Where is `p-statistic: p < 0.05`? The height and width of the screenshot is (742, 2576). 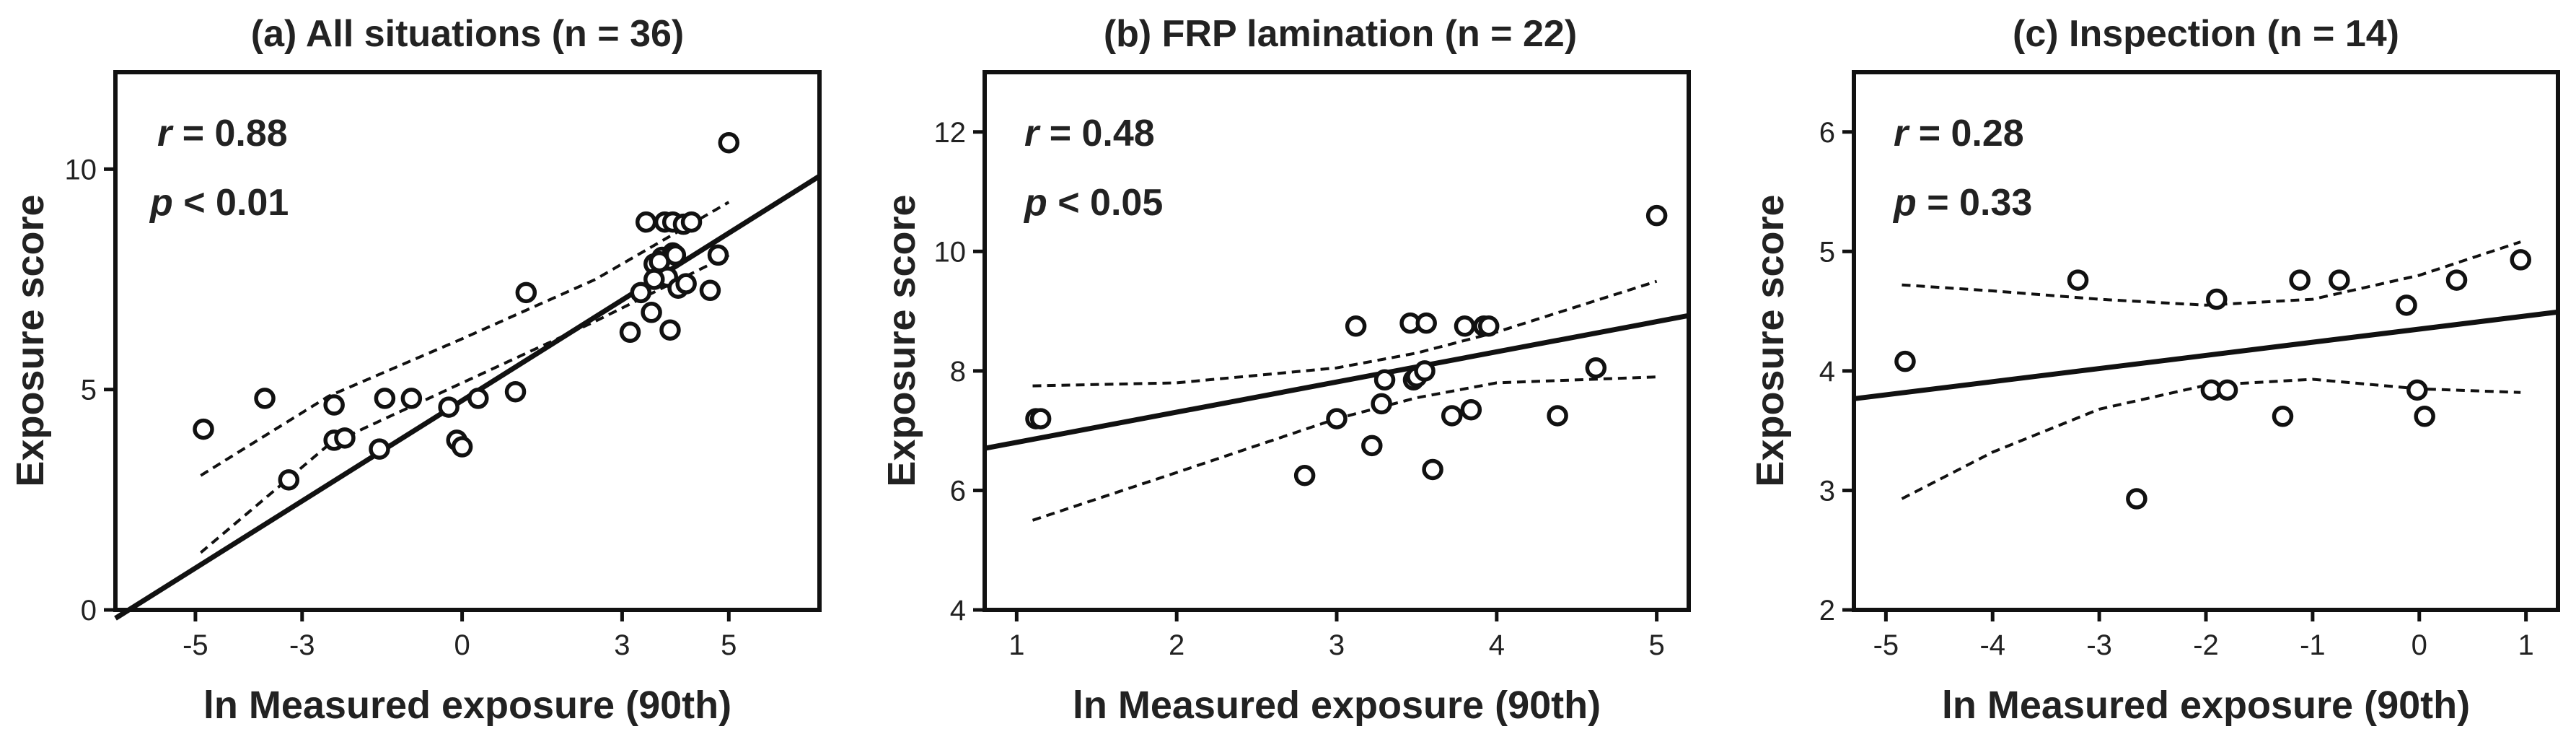
p-statistic: p < 0.05 is located at coordinates (1093, 203).